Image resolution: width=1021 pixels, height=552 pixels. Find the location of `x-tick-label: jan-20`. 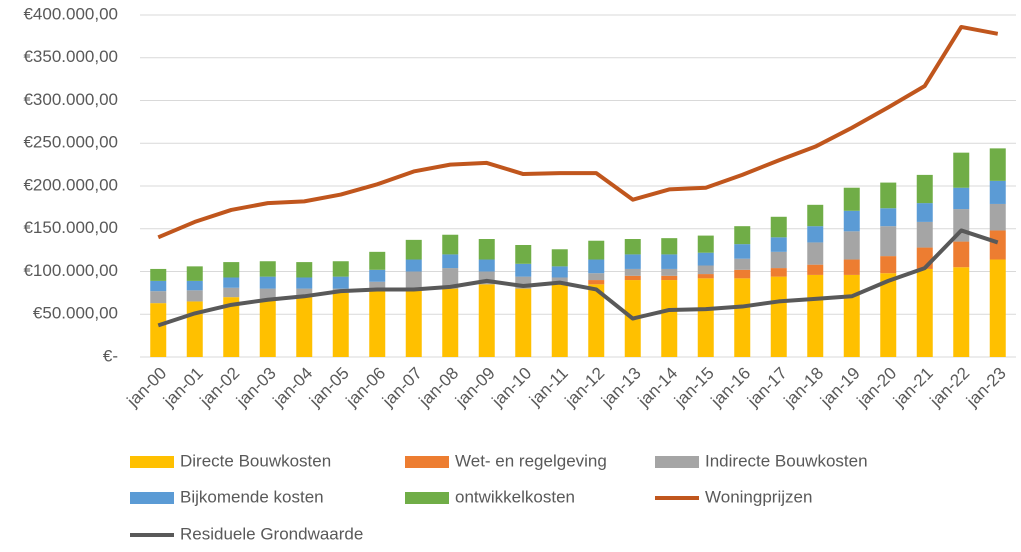

x-tick-label: jan-20 is located at coordinates (877, 388).